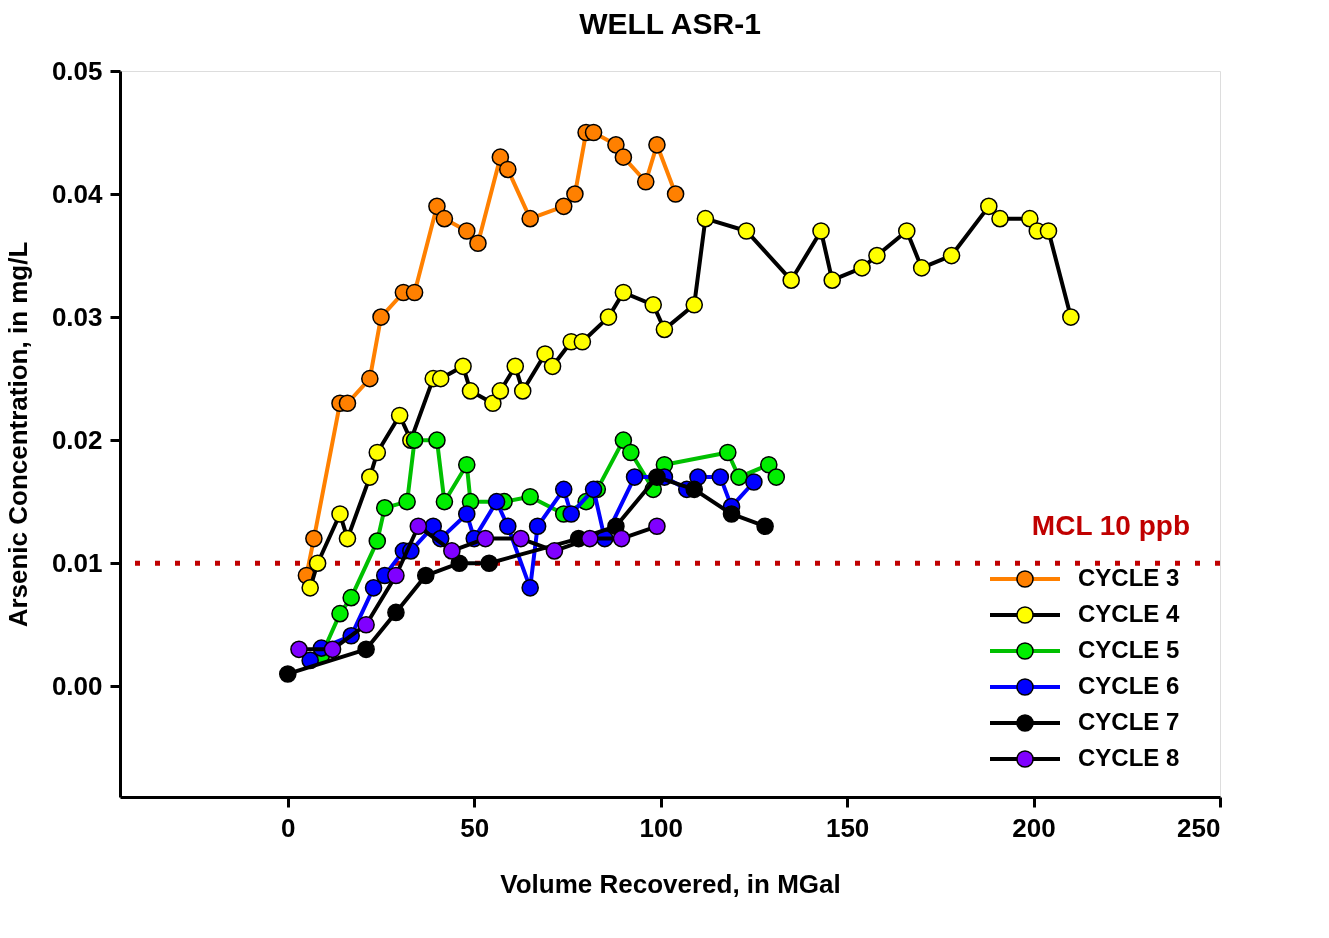  Describe the element at coordinates (1129, 649) in the screenshot. I see `legend-label: CYCLE 5` at that location.